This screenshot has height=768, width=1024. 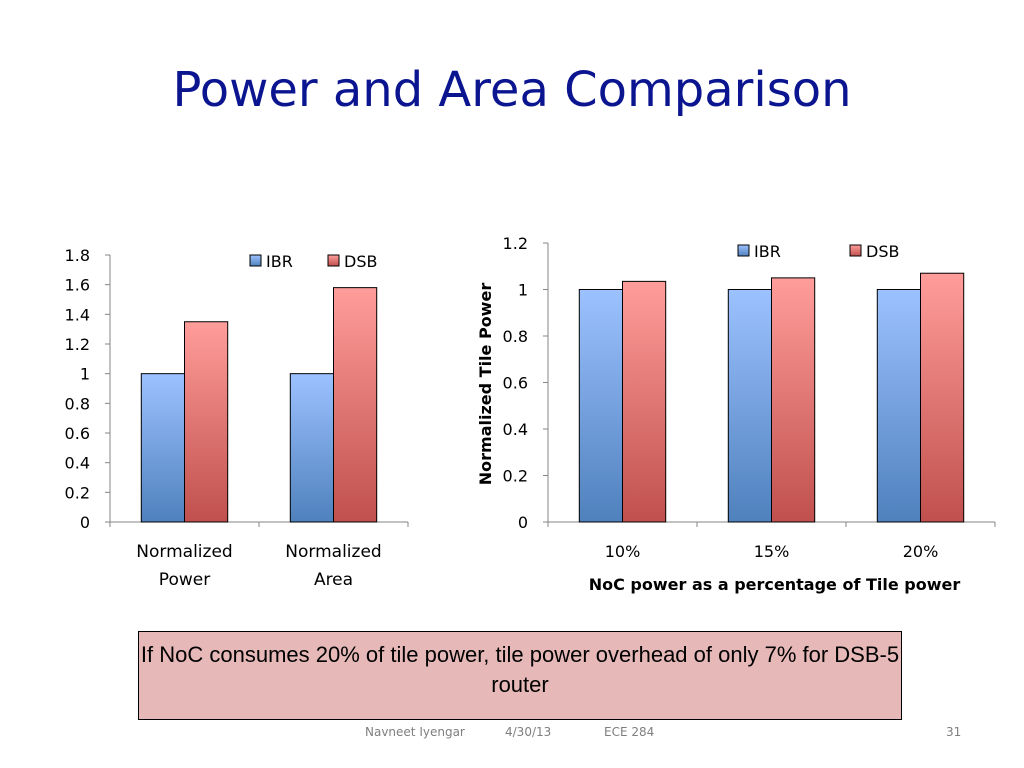 What do you see at coordinates (415, 732) in the screenshot?
I see `footer-author: Navneet Iyengar` at bounding box center [415, 732].